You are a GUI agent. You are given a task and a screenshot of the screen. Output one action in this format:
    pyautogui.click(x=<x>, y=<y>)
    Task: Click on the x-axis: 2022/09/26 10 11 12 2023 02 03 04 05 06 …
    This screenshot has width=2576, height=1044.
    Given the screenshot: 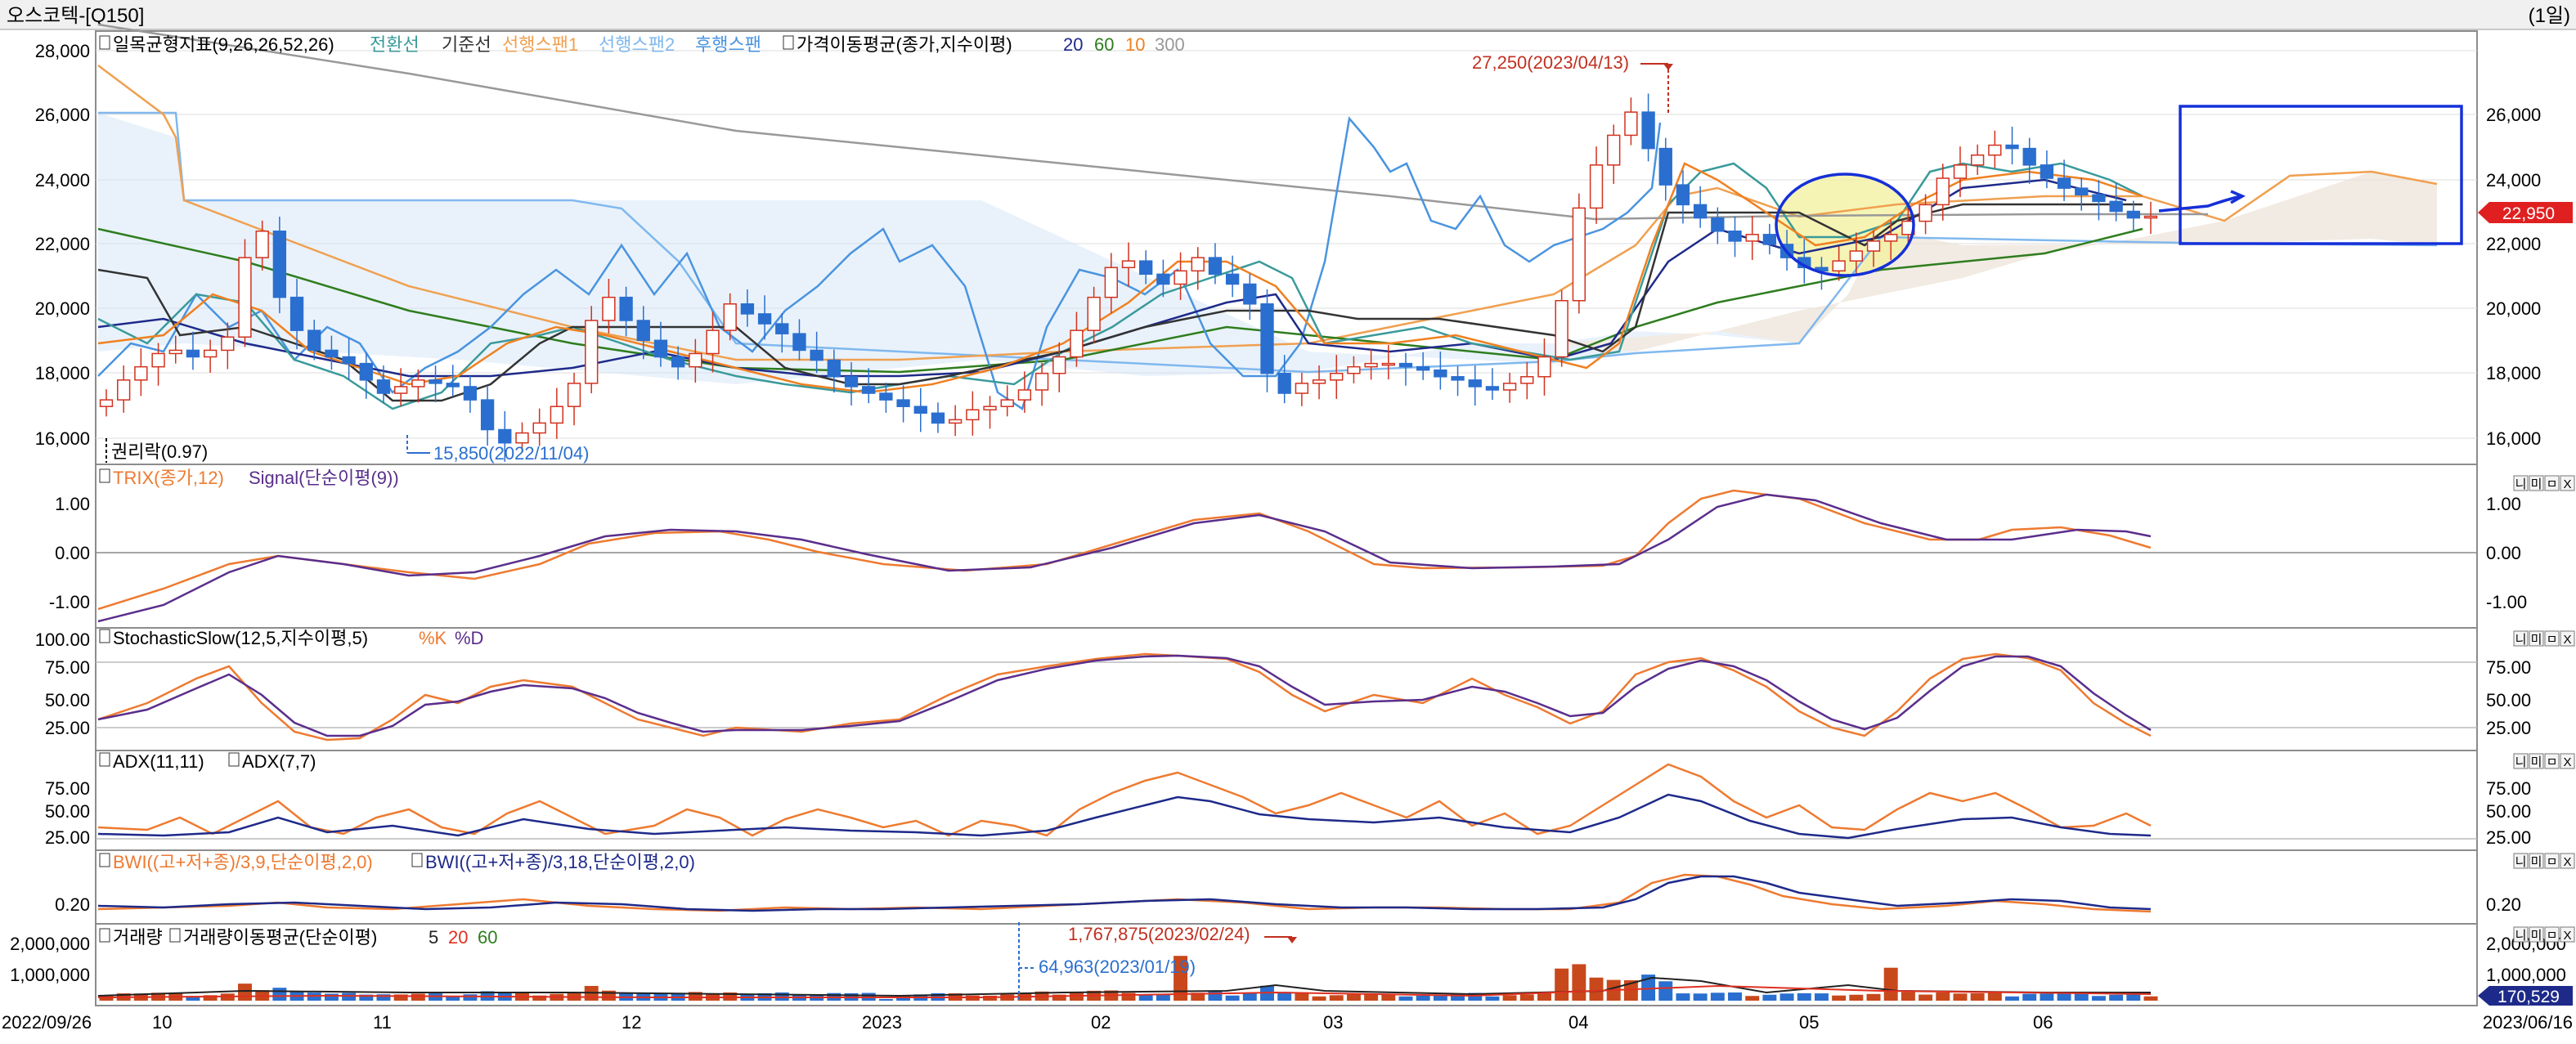 What is the action you would take?
    pyautogui.click(x=1287, y=1022)
    